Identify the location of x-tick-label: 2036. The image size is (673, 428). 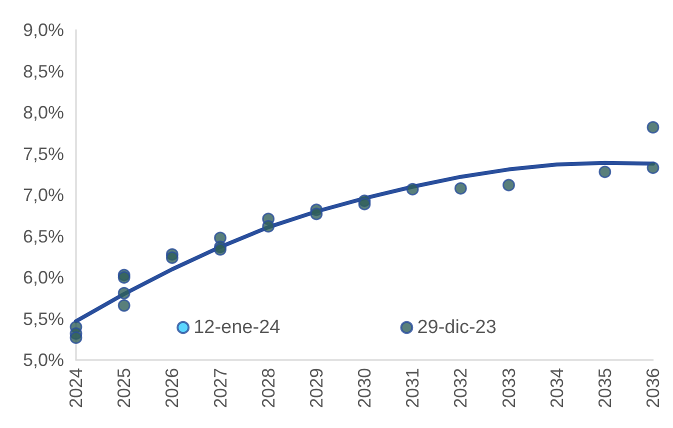
(653, 388).